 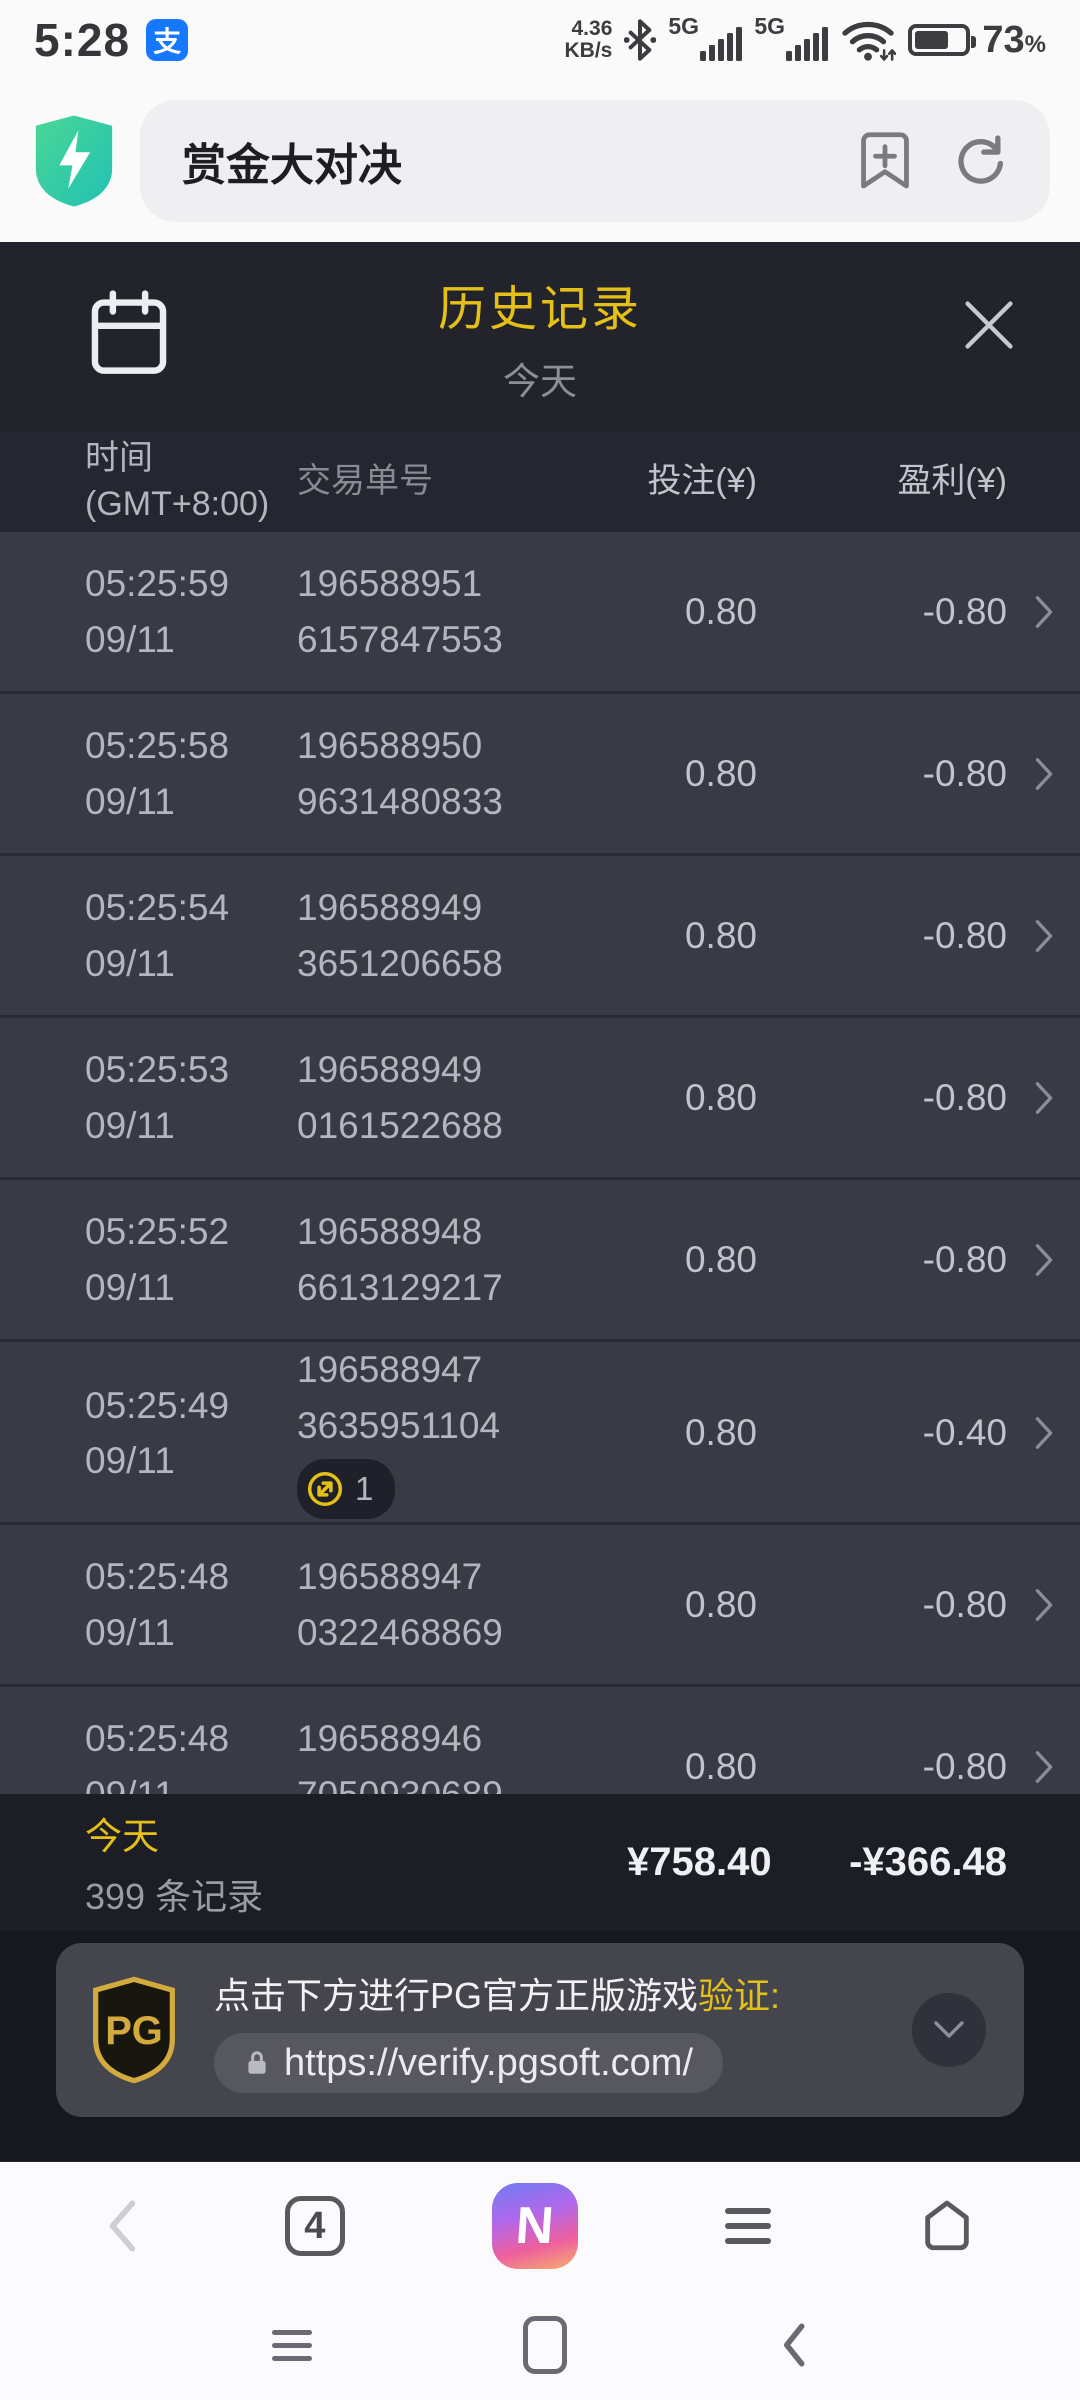 What do you see at coordinates (157, 1069) in the screenshot?
I see `row-time: 05:25:53` at bounding box center [157, 1069].